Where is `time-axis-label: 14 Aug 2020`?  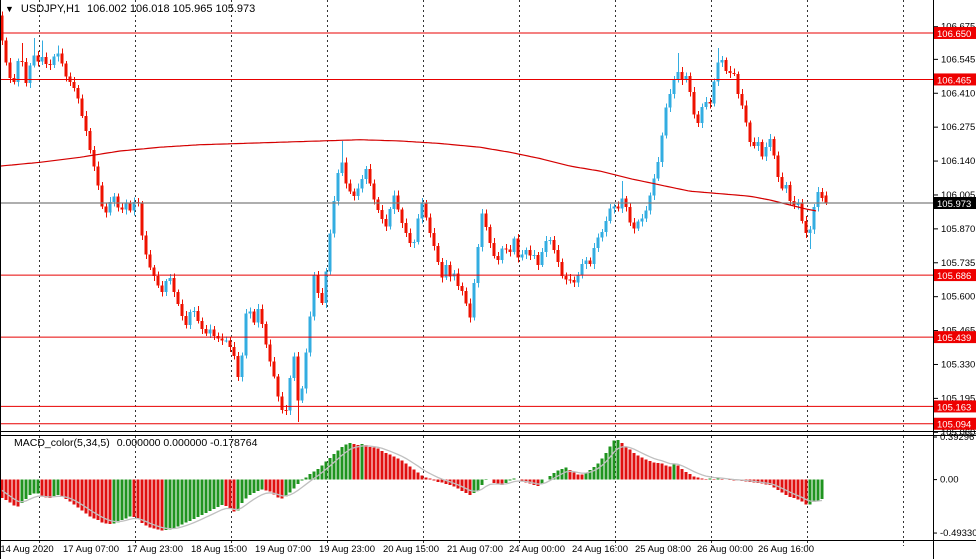
time-axis-label: 14 Aug 2020 is located at coordinates (26, 549).